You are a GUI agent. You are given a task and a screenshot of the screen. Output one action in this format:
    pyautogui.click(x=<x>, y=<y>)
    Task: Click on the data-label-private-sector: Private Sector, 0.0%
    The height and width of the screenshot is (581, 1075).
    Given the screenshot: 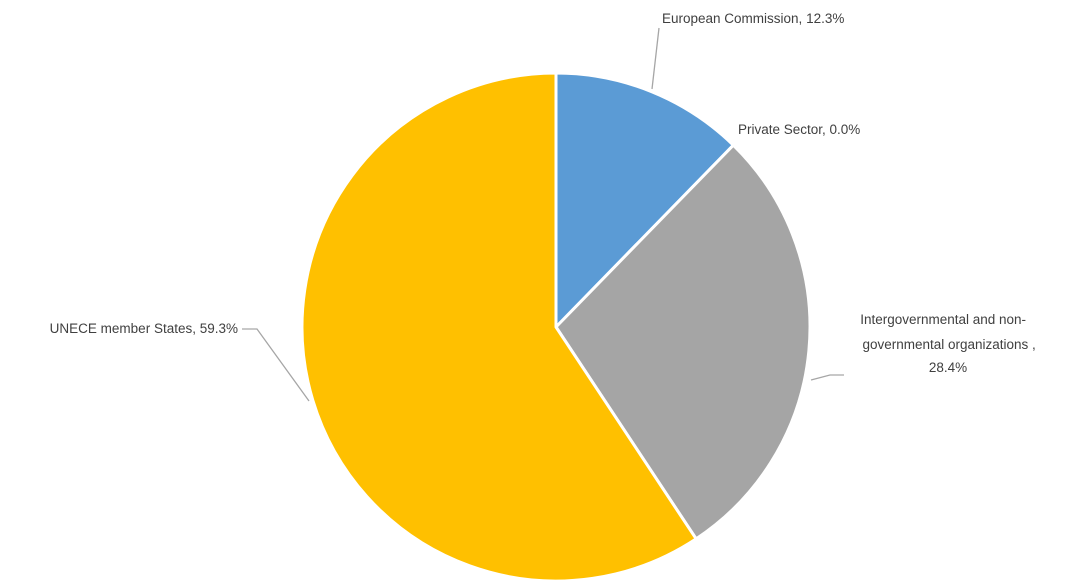 What is the action you would take?
    pyautogui.click(x=799, y=129)
    